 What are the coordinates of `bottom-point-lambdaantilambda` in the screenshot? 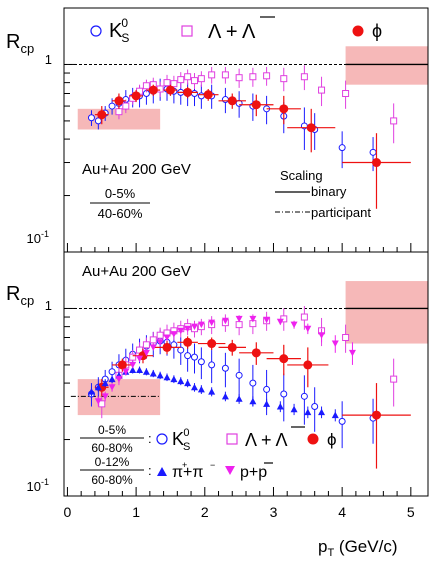 It's located at (394, 382).